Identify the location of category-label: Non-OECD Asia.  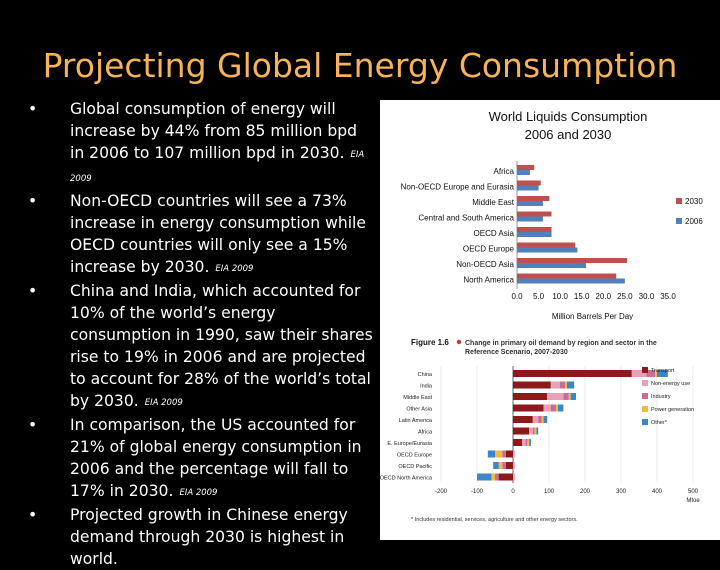
(485, 264).